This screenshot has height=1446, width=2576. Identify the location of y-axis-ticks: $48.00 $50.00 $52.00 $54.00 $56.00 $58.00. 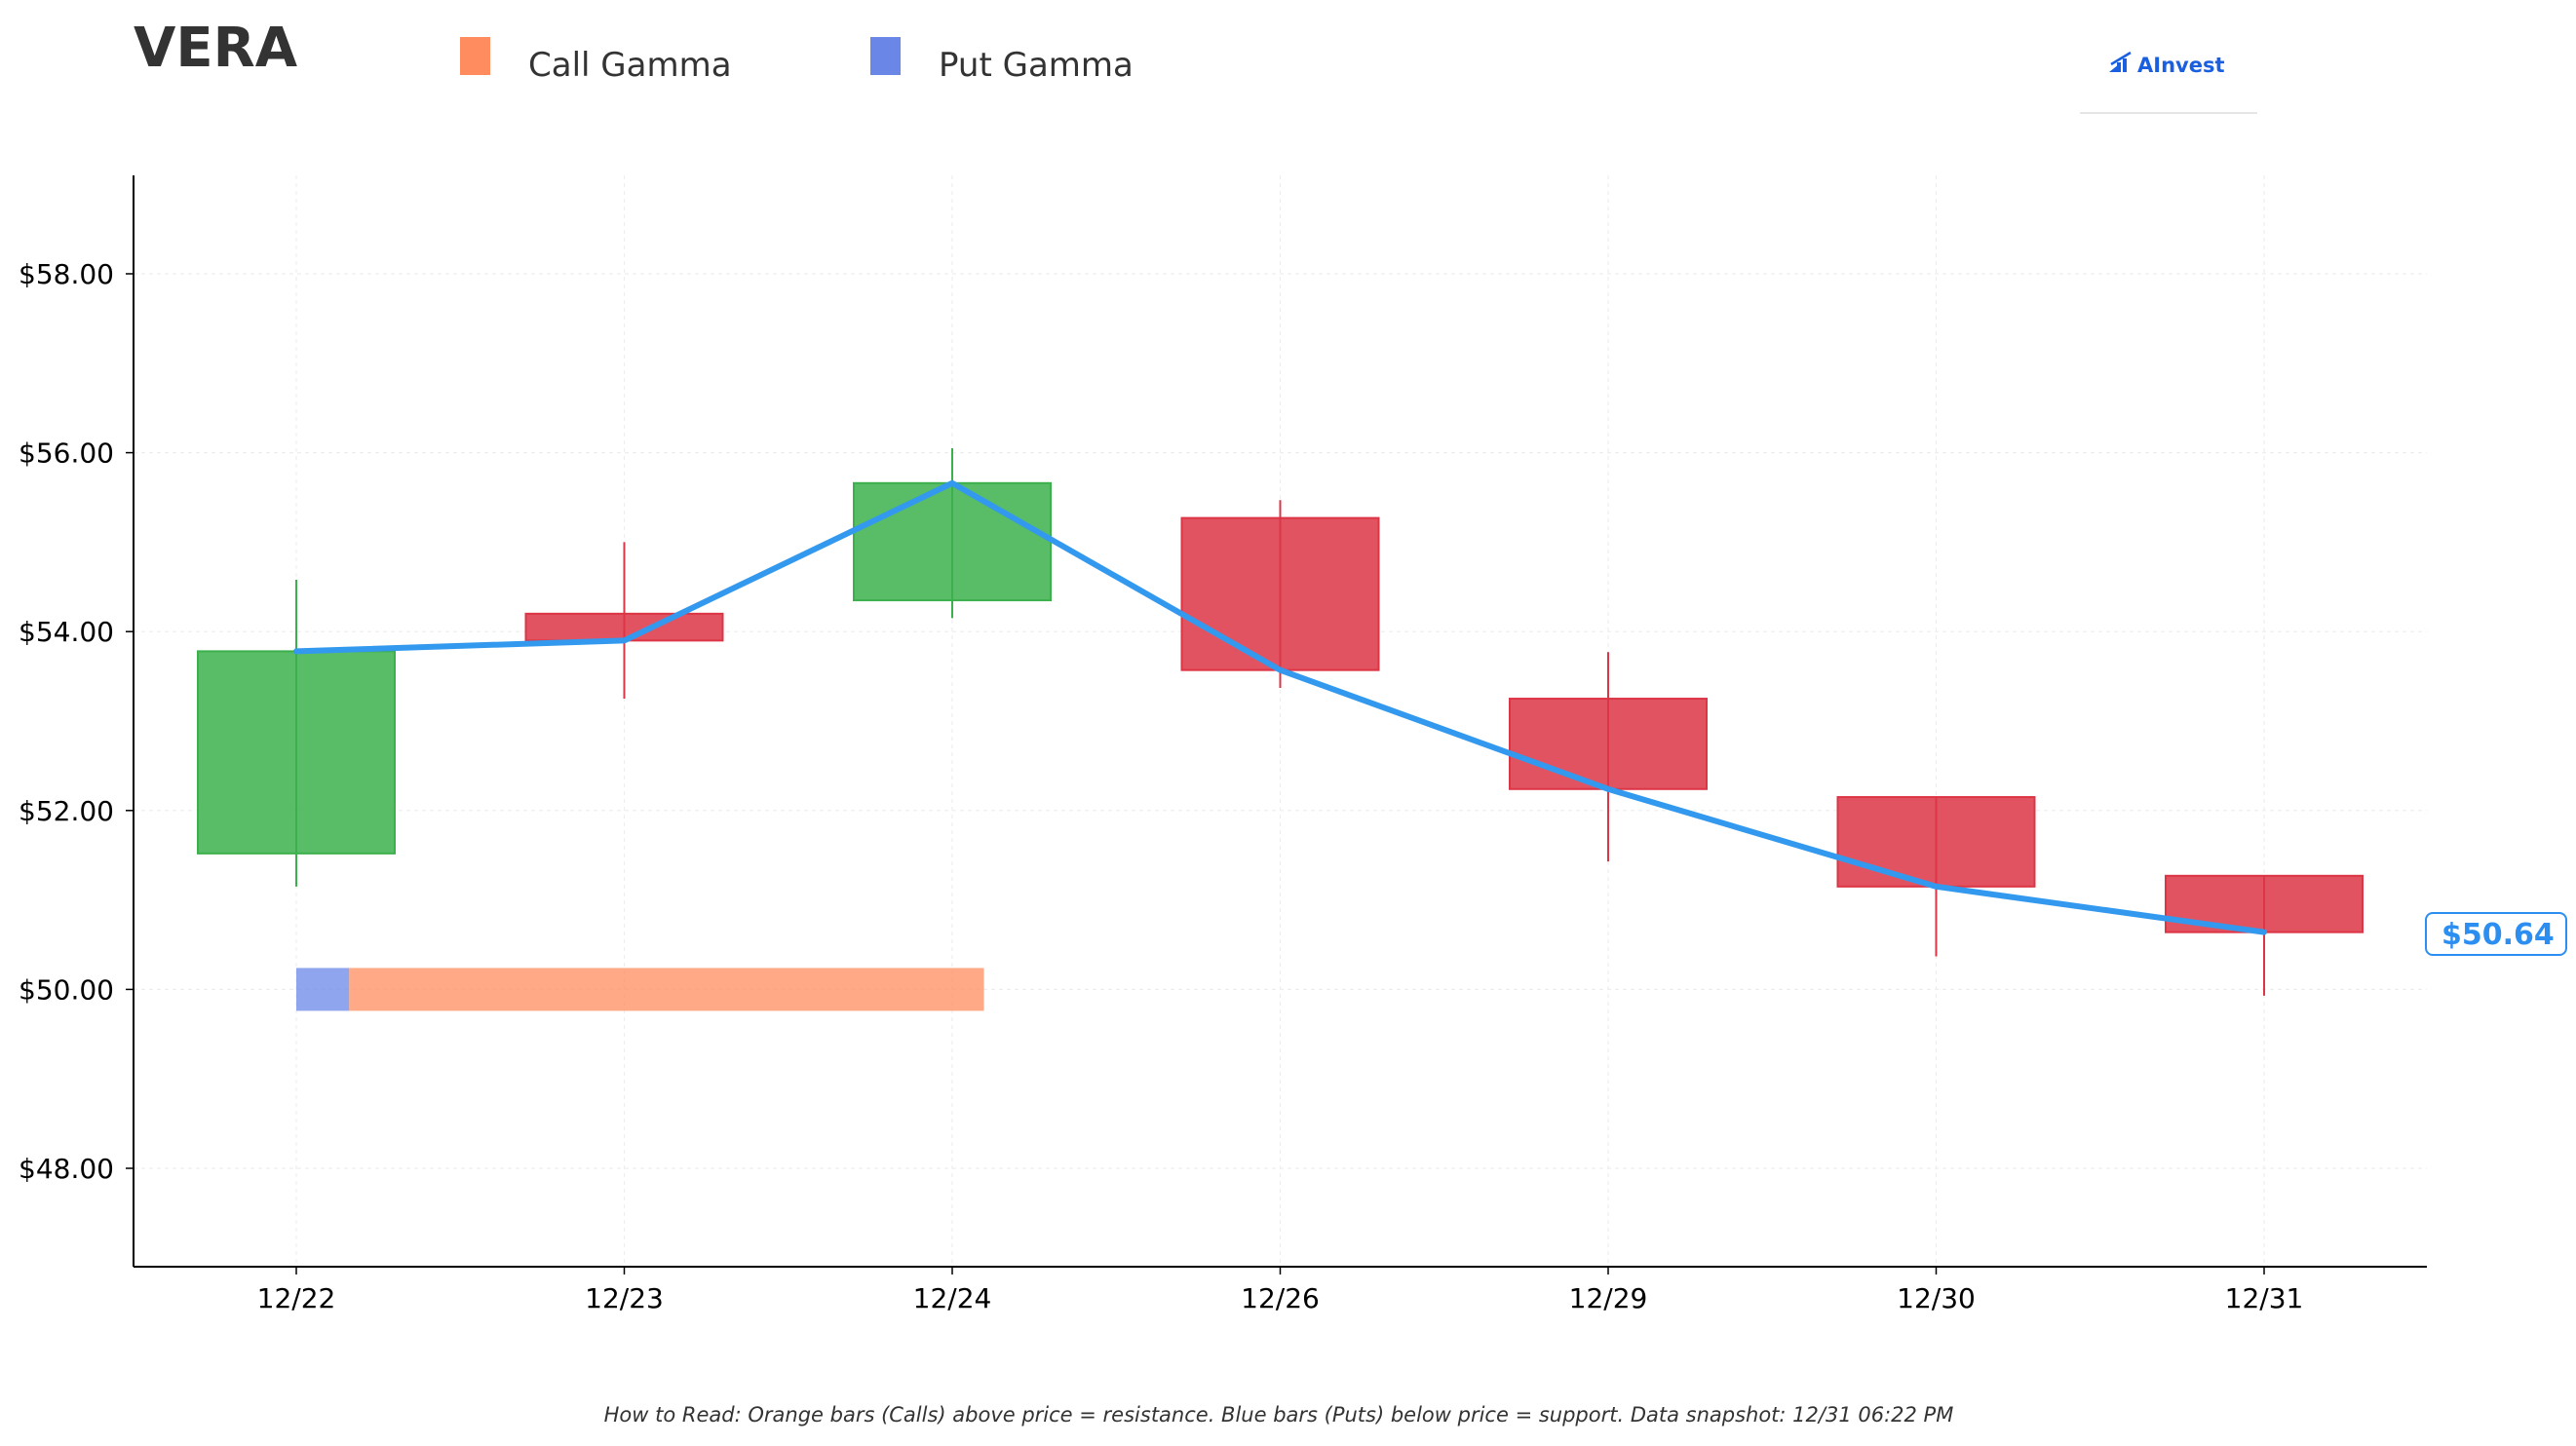
(76, 721).